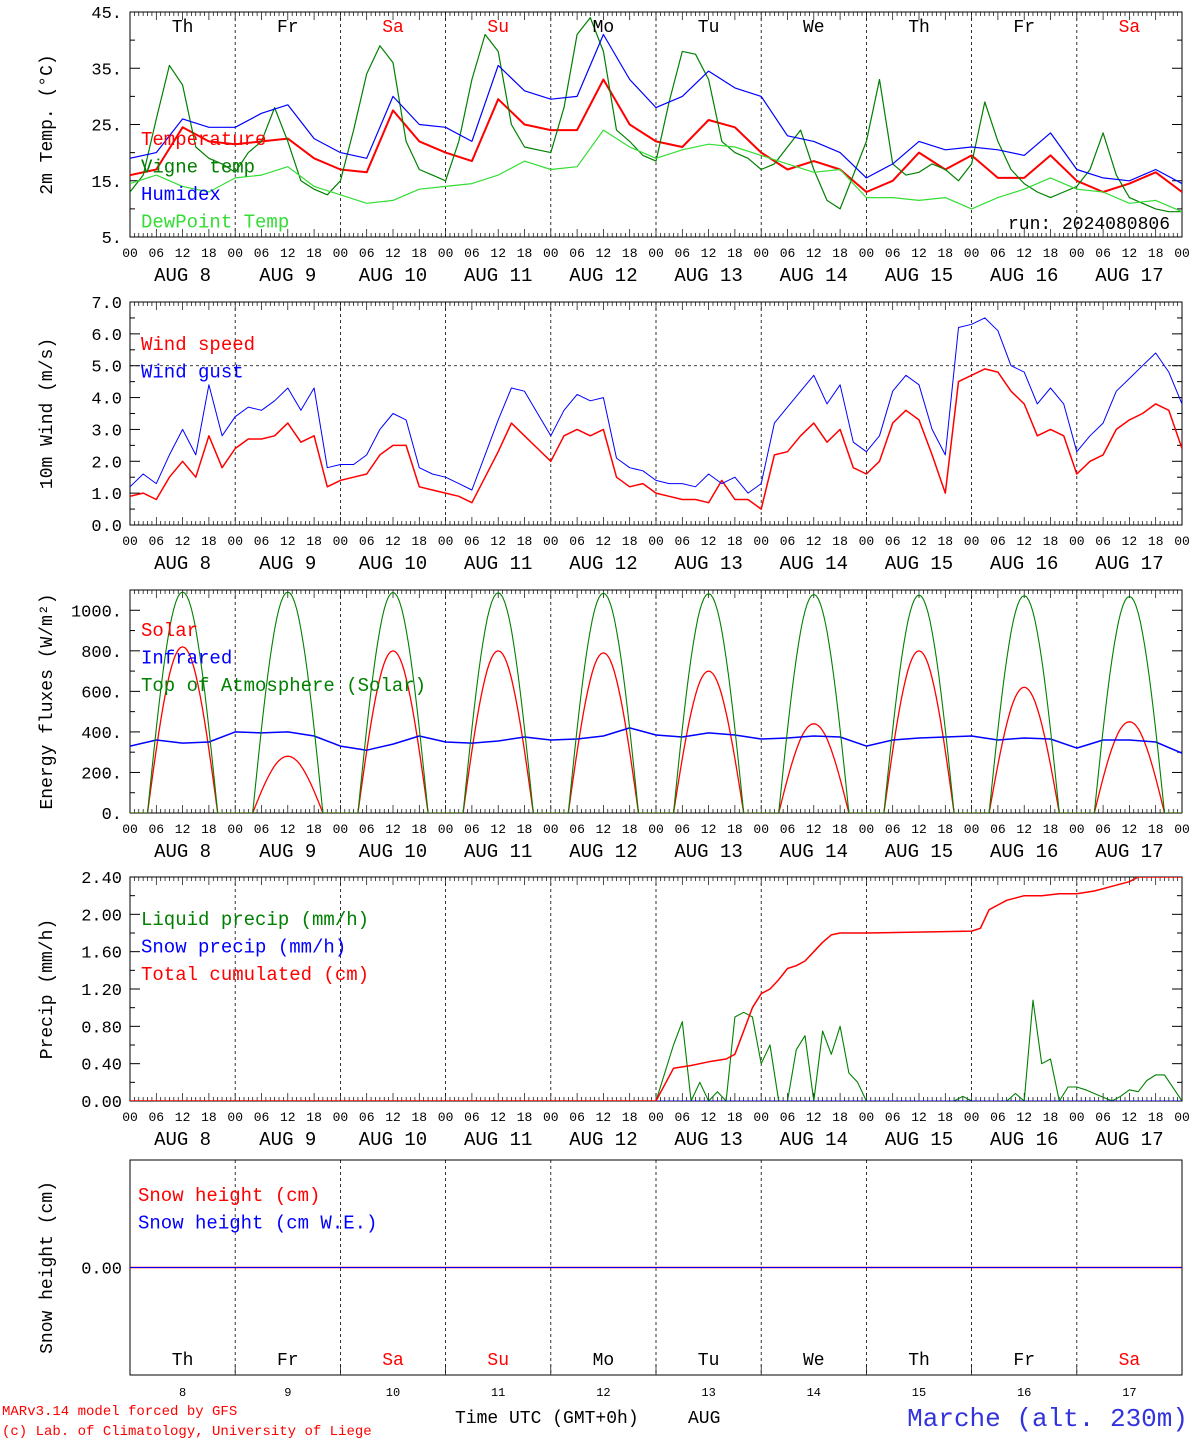 The height and width of the screenshot is (1440, 1194). I want to click on day-of-week-label: We, so click(814, 1361).